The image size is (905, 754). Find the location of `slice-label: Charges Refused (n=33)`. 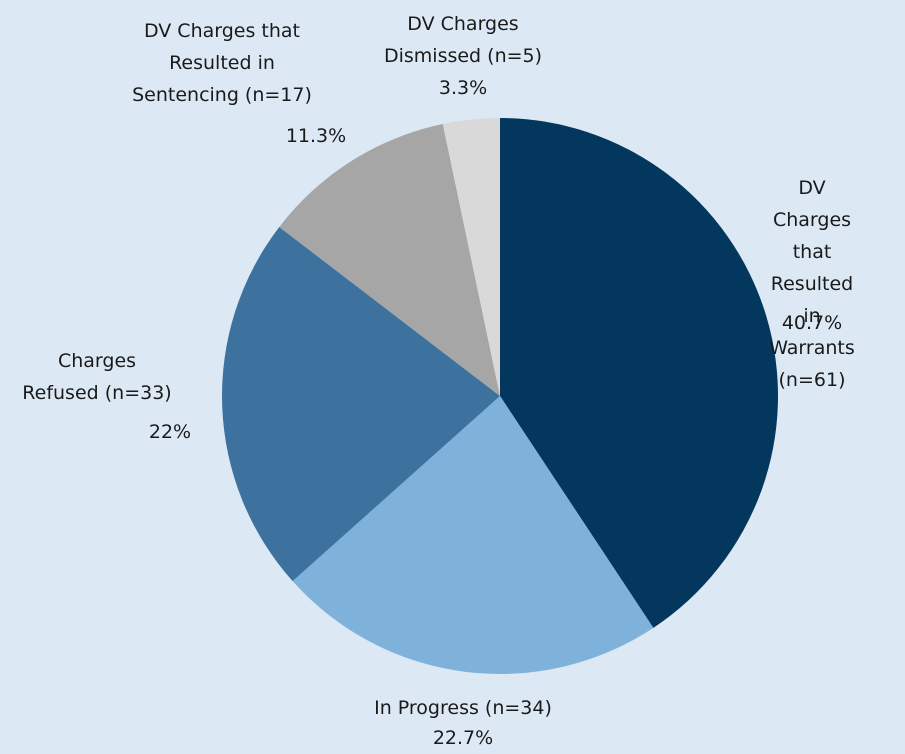

slice-label: Charges Refused (n=33) is located at coordinates (97, 377).